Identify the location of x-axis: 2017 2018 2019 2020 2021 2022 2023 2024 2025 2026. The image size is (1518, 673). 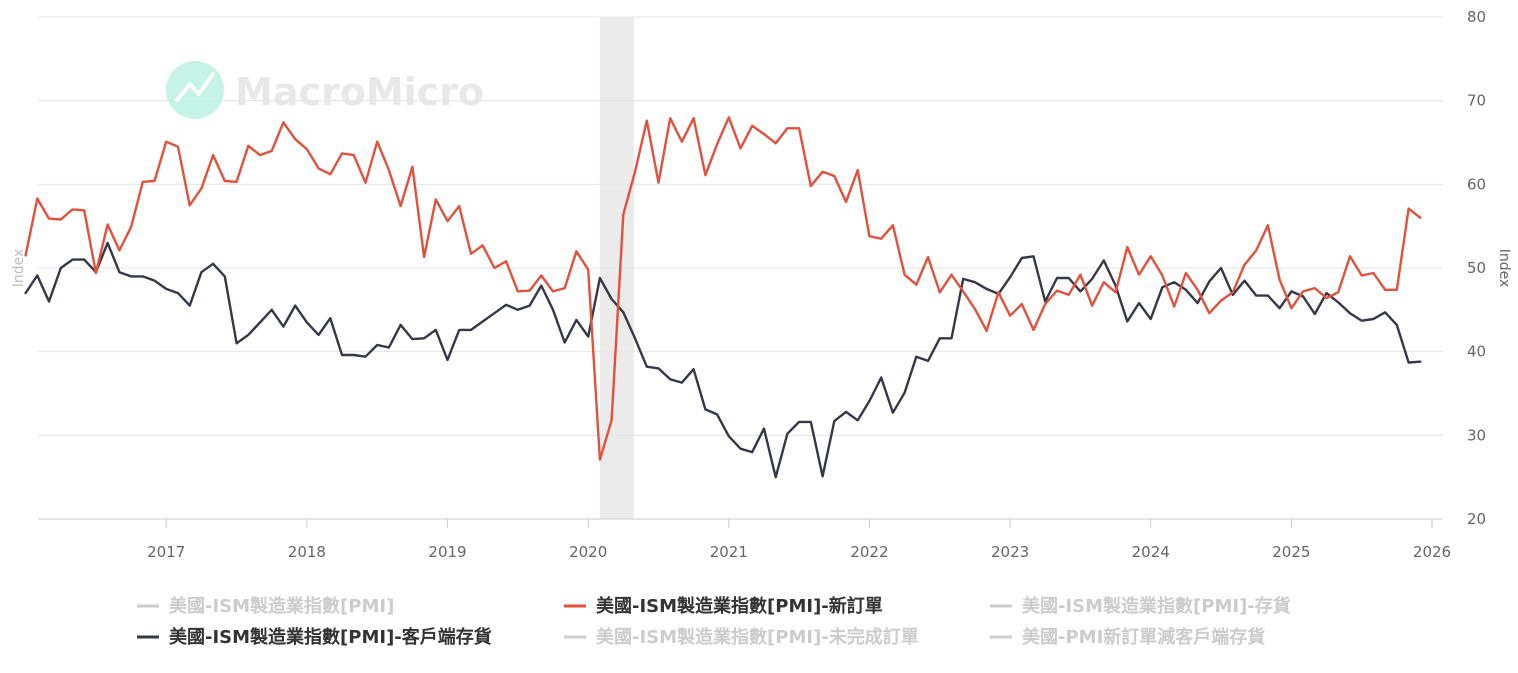
(799, 540).